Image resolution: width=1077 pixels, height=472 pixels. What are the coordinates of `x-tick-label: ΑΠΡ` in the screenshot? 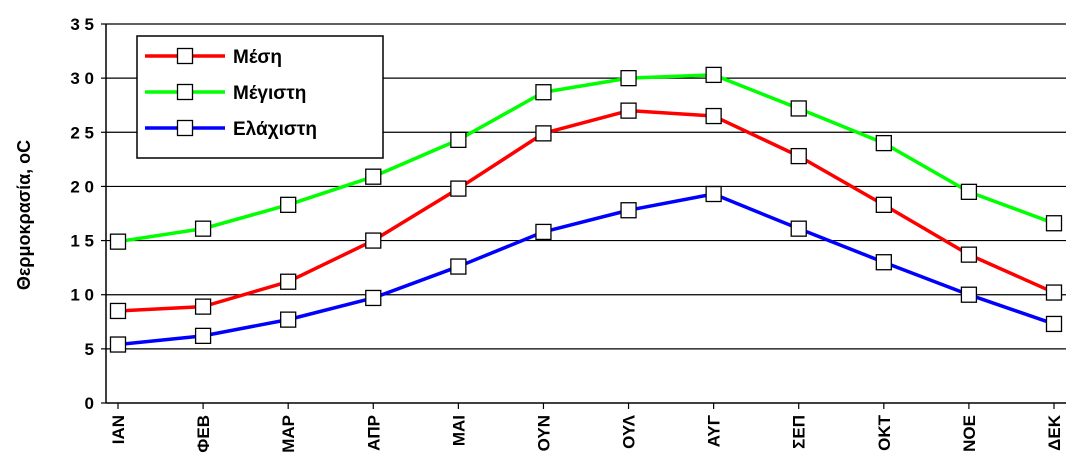 It's located at (373, 433).